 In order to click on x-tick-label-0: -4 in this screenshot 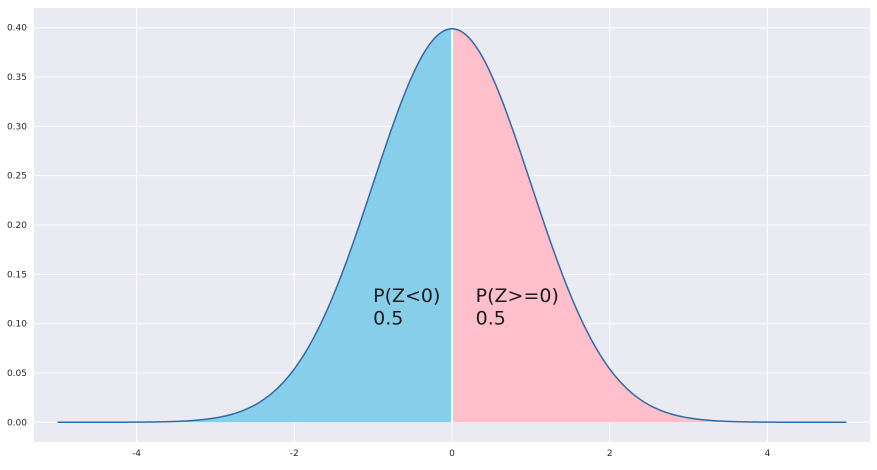, I will do `click(136, 454)`.